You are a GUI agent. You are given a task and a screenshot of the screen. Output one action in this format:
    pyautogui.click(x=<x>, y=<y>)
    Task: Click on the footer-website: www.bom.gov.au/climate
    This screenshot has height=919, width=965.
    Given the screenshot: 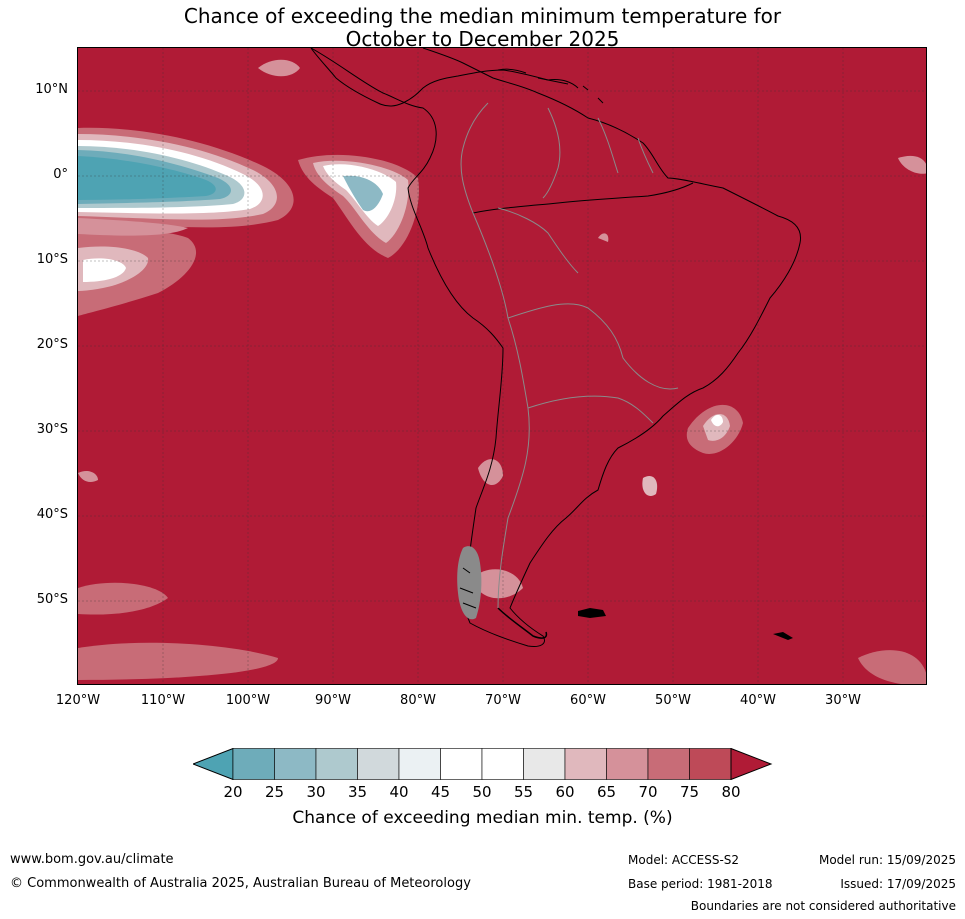 What is the action you would take?
    pyautogui.click(x=92, y=859)
    